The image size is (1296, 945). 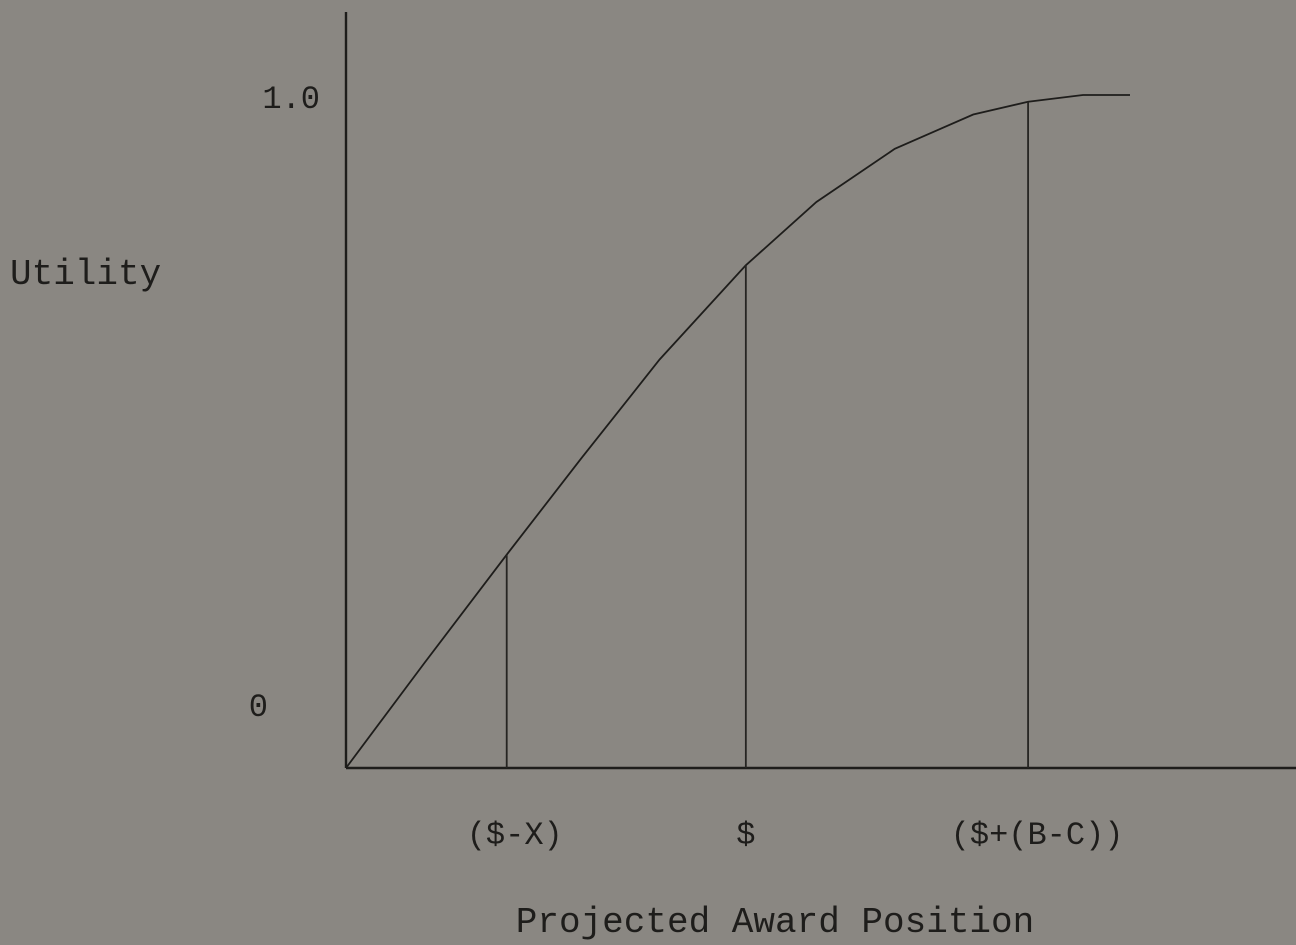 What do you see at coordinates (284, 403) in the screenshot?
I see `y-tick-labels: 1.00` at bounding box center [284, 403].